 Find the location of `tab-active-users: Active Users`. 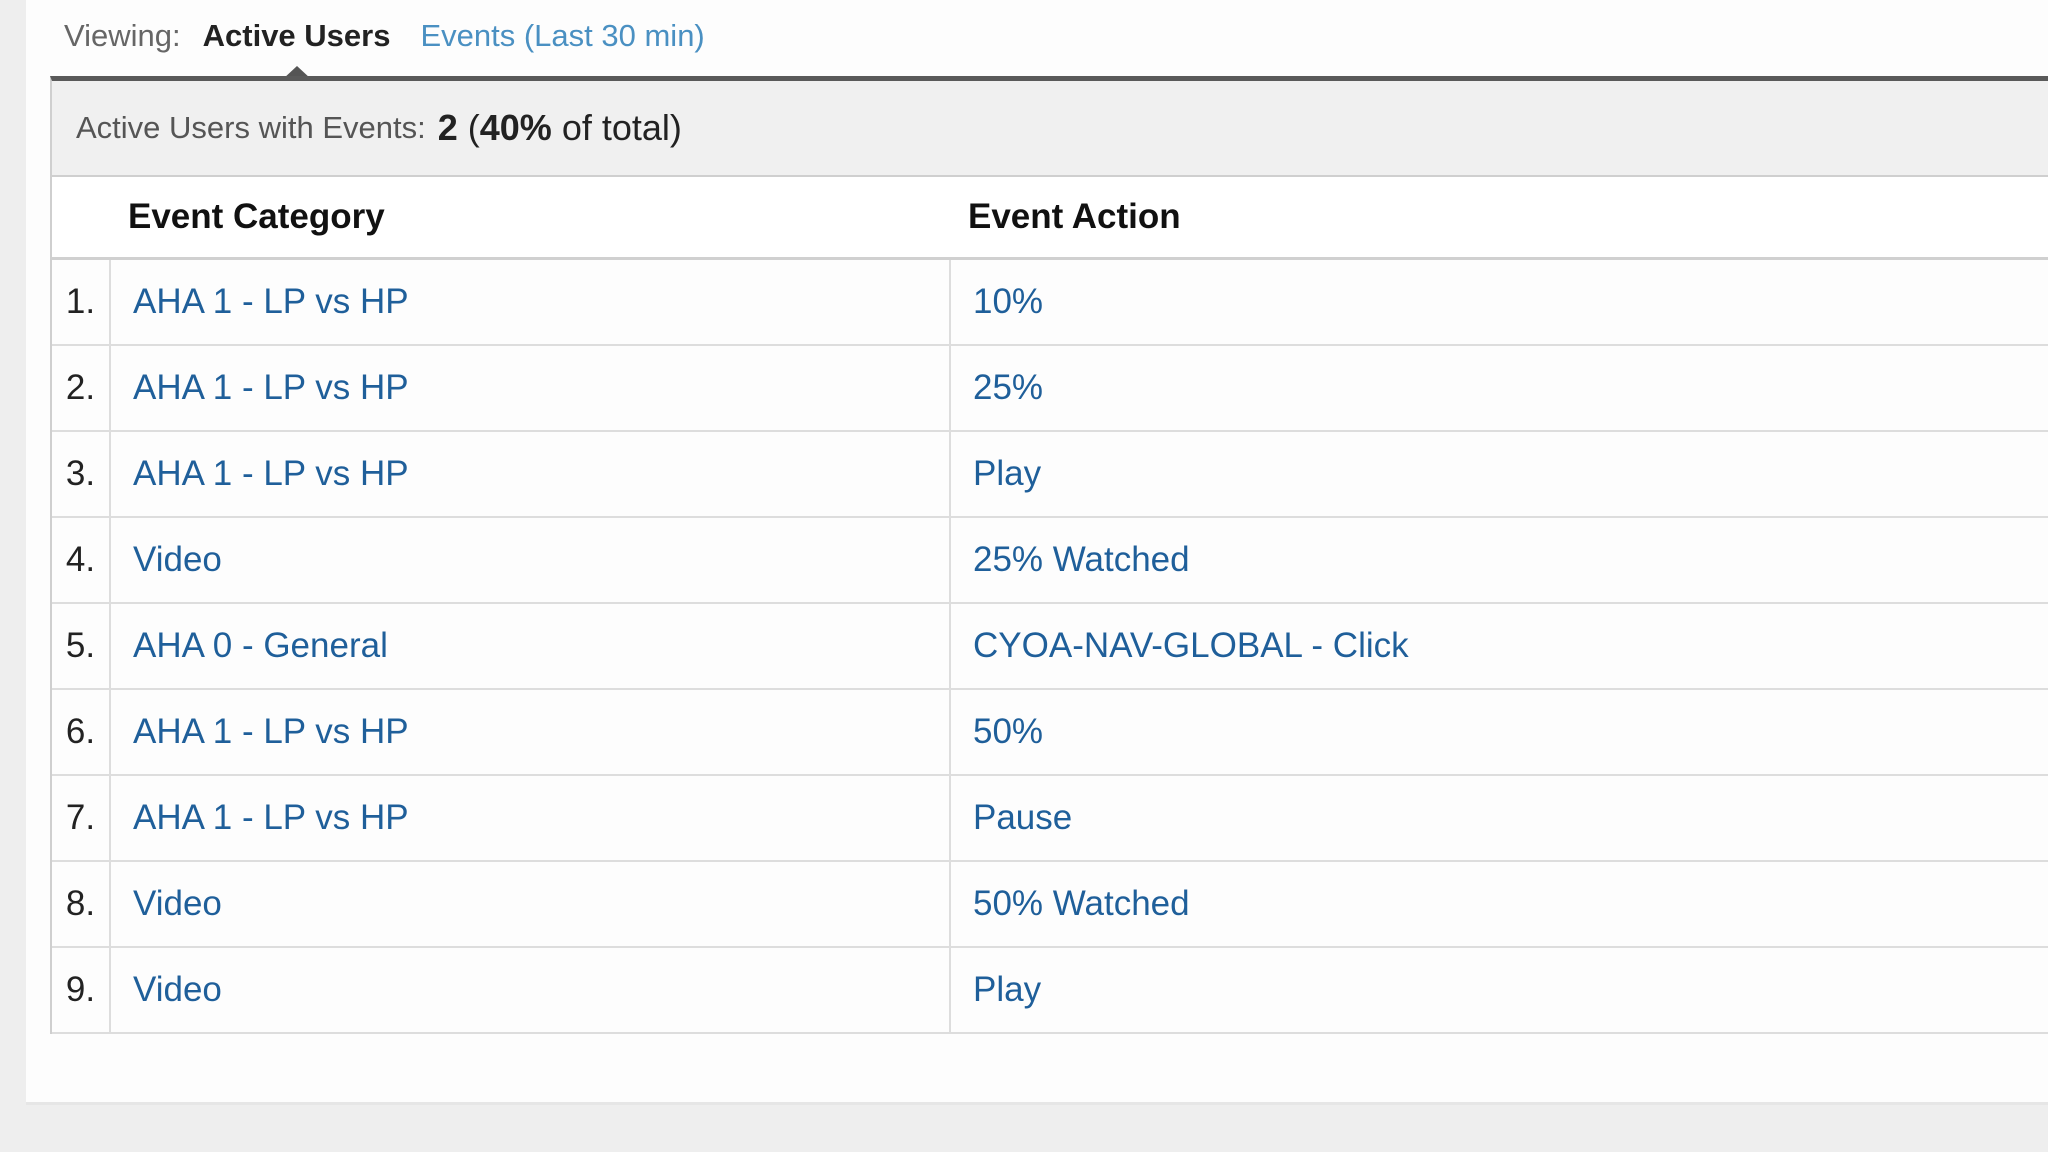

tab-active-users: Active Users is located at coordinates (296, 48).